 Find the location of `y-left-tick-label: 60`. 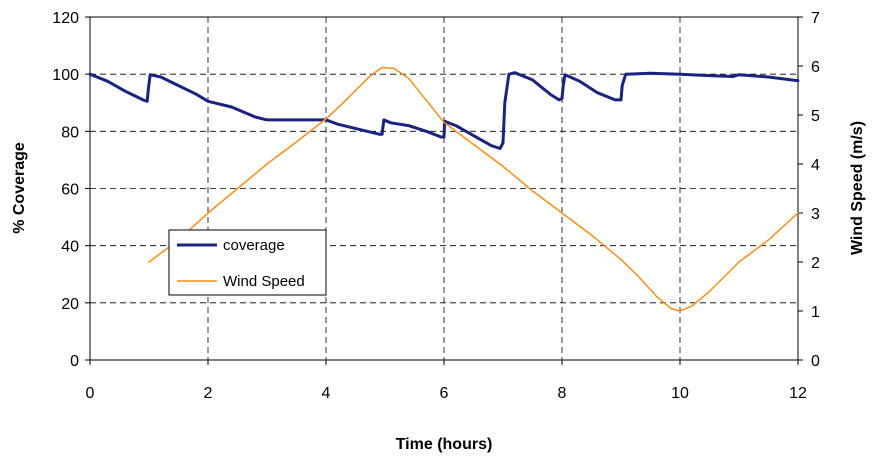

y-left-tick-label: 60 is located at coordinates (70, 190).